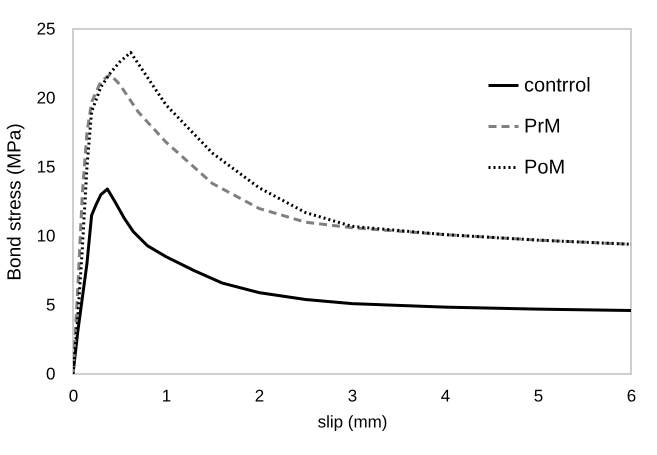 The height and width of the screenshot is (455, 657). I want to click on y-tick-label: 15, so click(46, 167).